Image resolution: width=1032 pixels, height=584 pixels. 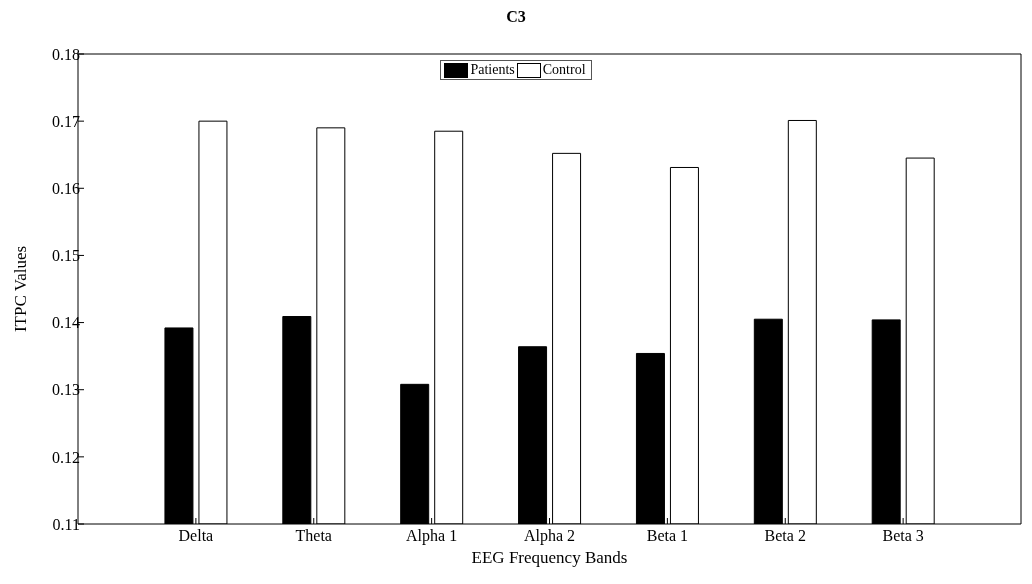 I want to click on y-tick-label: 0.14, so click(x=66, y=323).